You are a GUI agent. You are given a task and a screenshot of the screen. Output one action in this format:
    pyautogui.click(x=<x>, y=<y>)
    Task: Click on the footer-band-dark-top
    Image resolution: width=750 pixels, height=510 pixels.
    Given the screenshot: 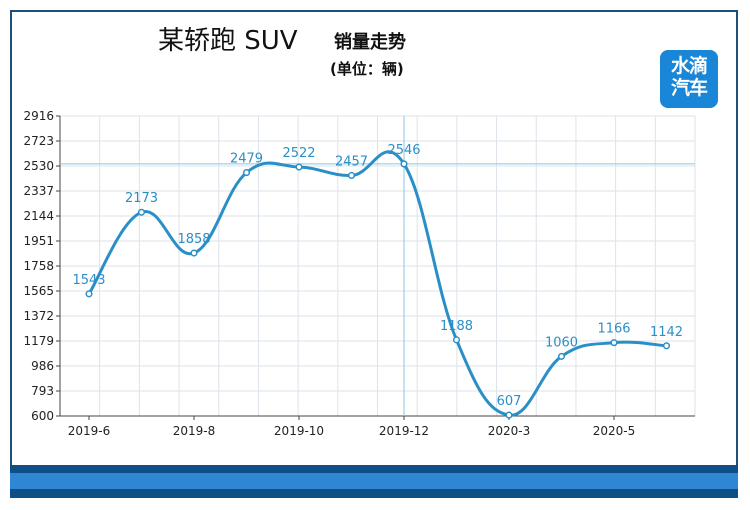 What is the action you would take?
    pyautogui.click(x=374, y=469)
    